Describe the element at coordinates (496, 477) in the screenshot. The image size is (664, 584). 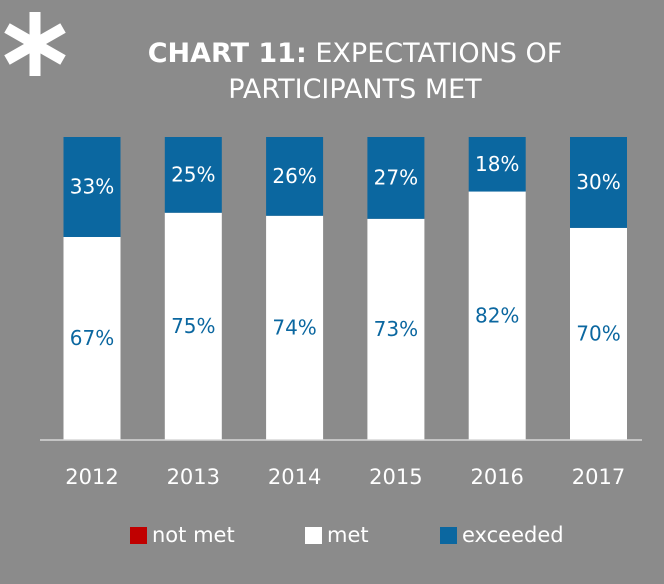
I see `x-tick-label: 2016` at that location.